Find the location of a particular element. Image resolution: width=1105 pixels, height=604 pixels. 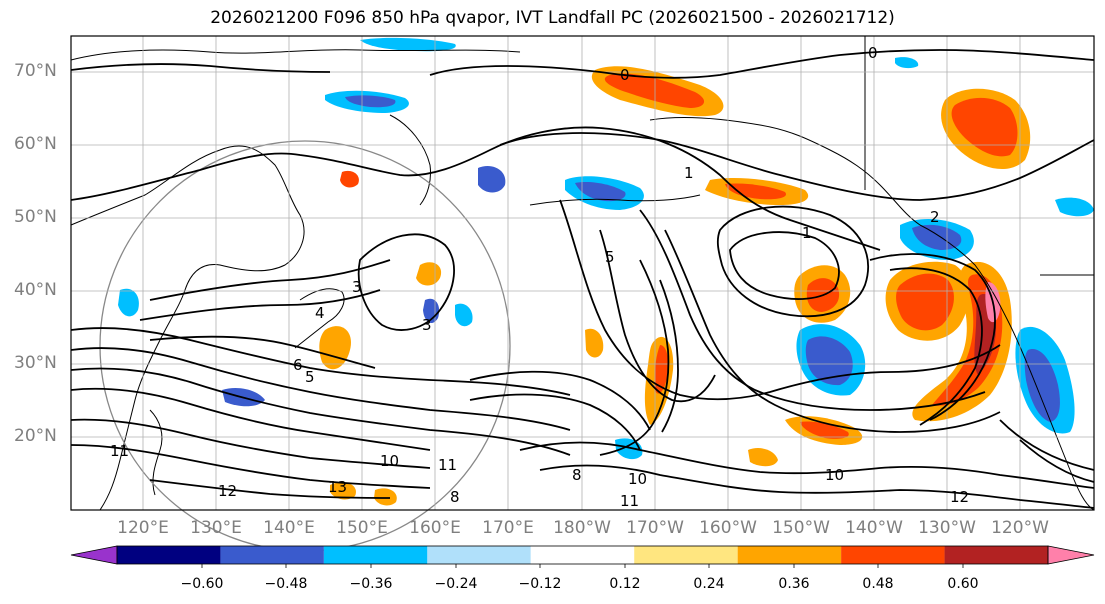

contour-line-sw-stack is located at coordinates (560, 400).